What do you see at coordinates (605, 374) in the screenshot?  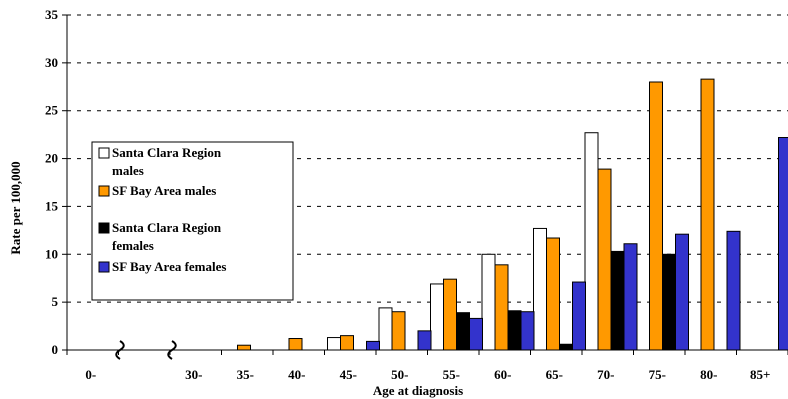 I see `x-tick-label: 70-` at bounding box center [605, 374].